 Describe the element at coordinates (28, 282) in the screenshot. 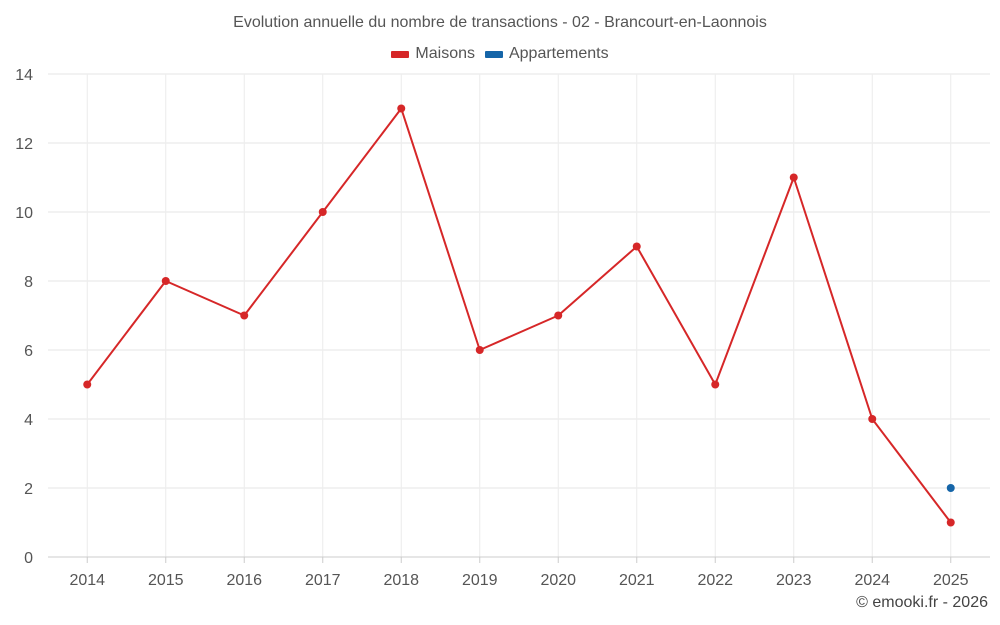

I see `y-tick-label: 8` at that location.